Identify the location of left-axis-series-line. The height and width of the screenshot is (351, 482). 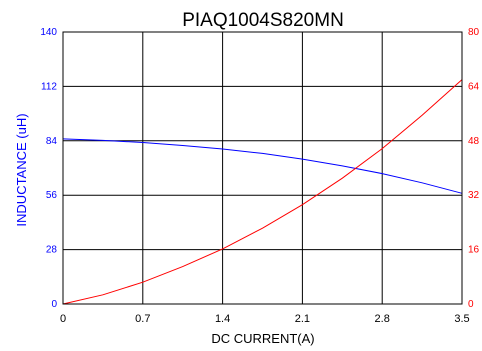
(262, 166).